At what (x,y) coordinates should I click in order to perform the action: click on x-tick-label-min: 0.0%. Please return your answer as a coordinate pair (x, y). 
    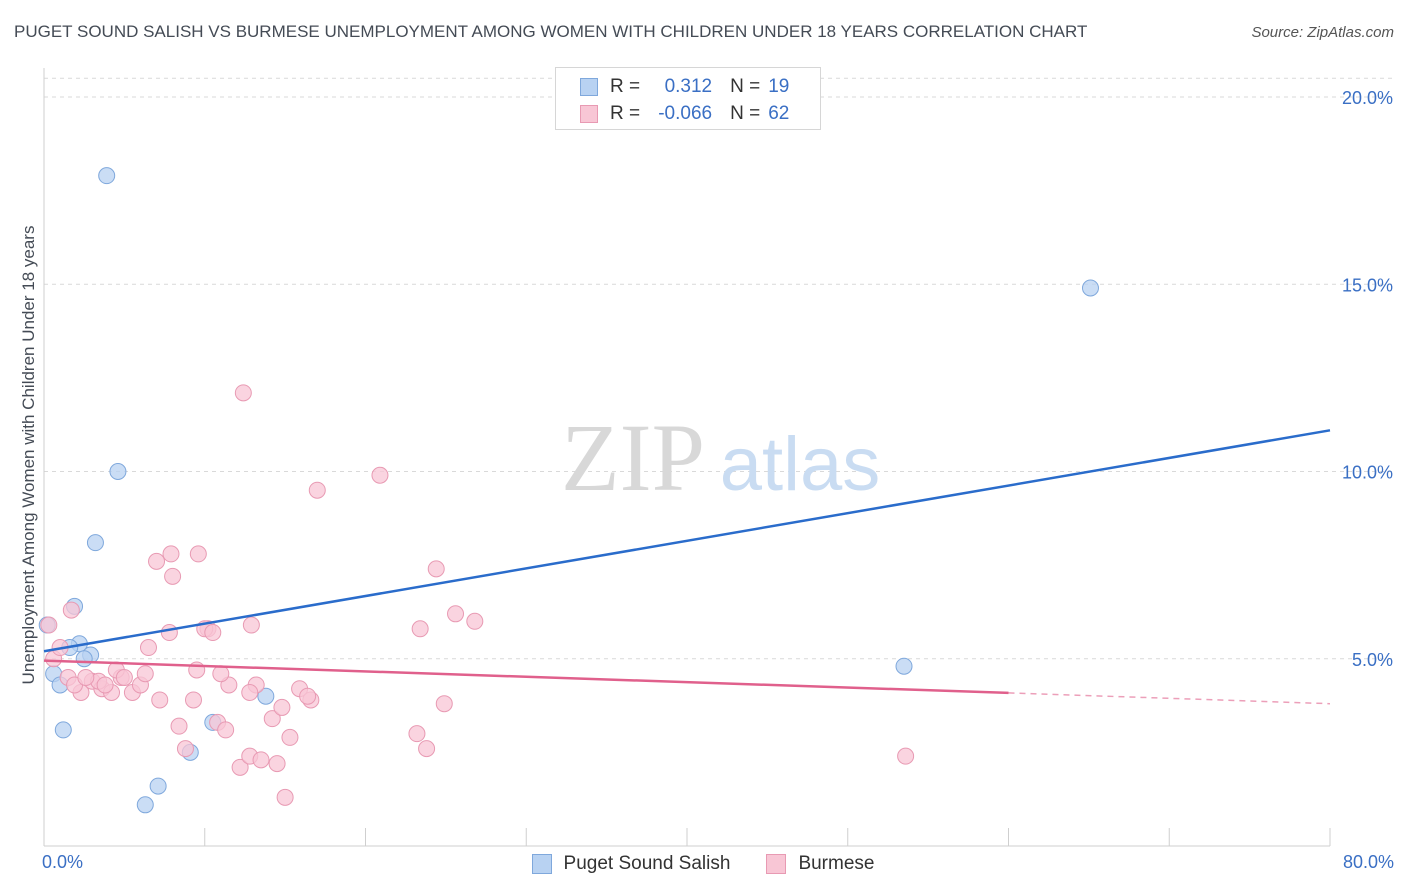
    Looking at the image, I should click on (63, 862).